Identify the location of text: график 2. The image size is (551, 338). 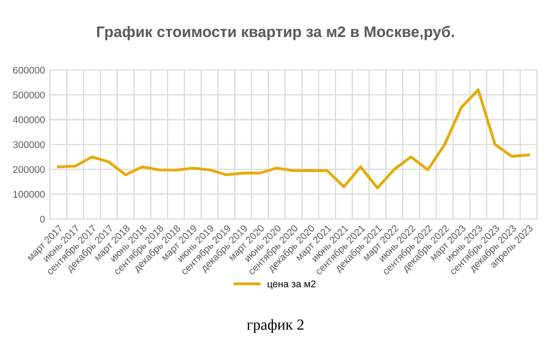
(275, 326).